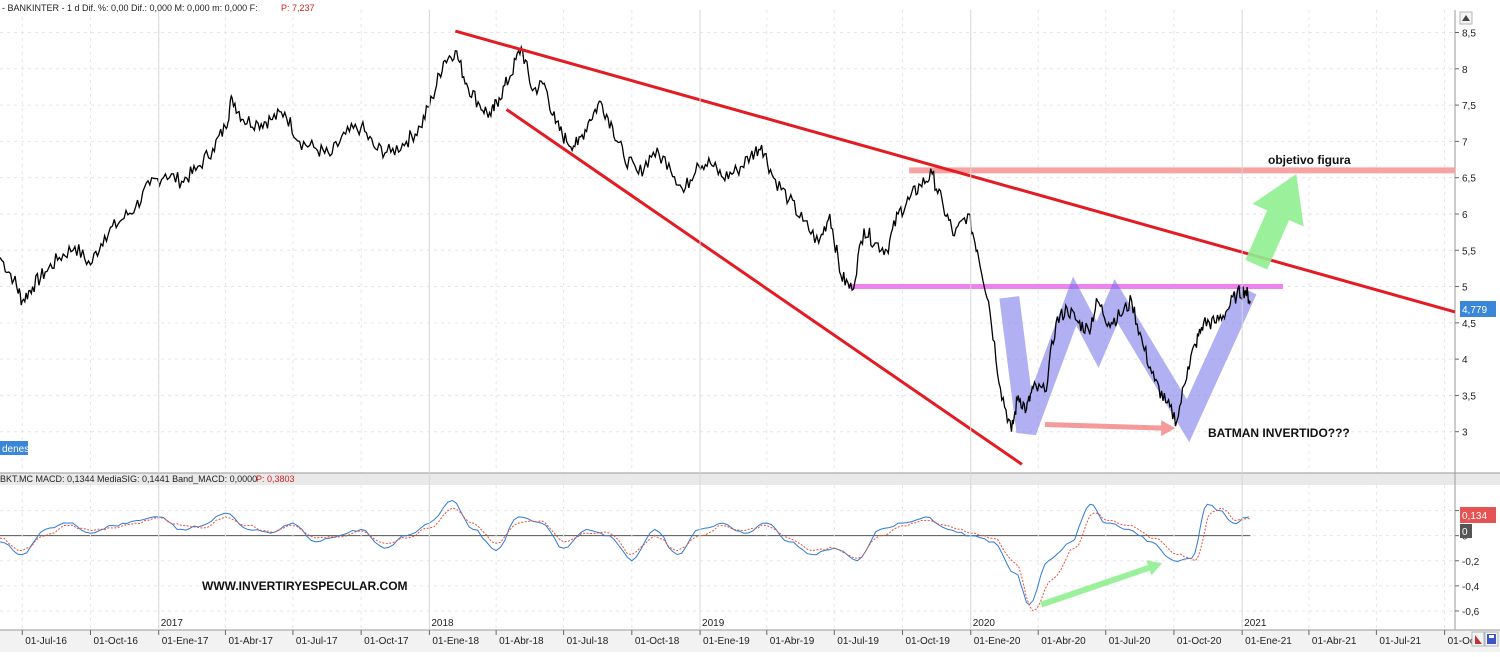  Describe the element at coordinates (1279, 433) in the screenshot. I see `pattern-annotation: BATMAN INVERTIDO???` at that location.